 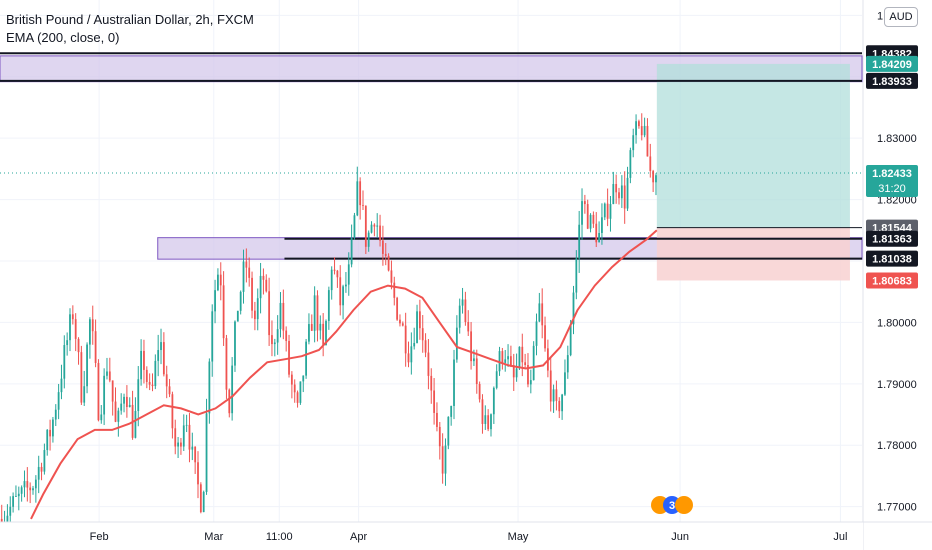 I want to click on position-loss-zone, so click(x=753, y=254).